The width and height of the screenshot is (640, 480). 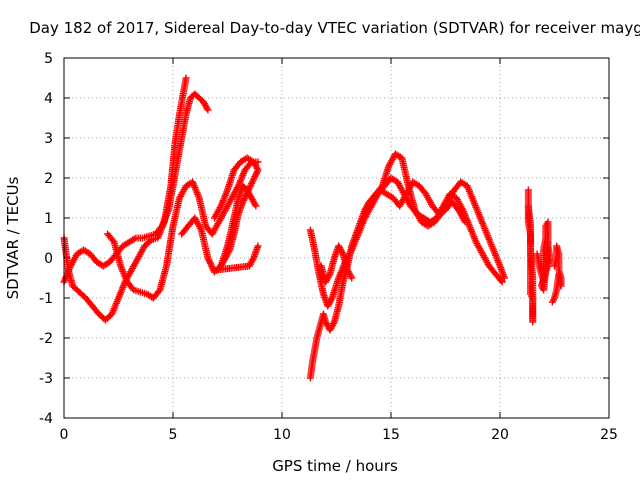 What do you see at coordinates (609, 435) in the screenshot?
I see `x-tick-label: 25` at bounding box center [609, 435].